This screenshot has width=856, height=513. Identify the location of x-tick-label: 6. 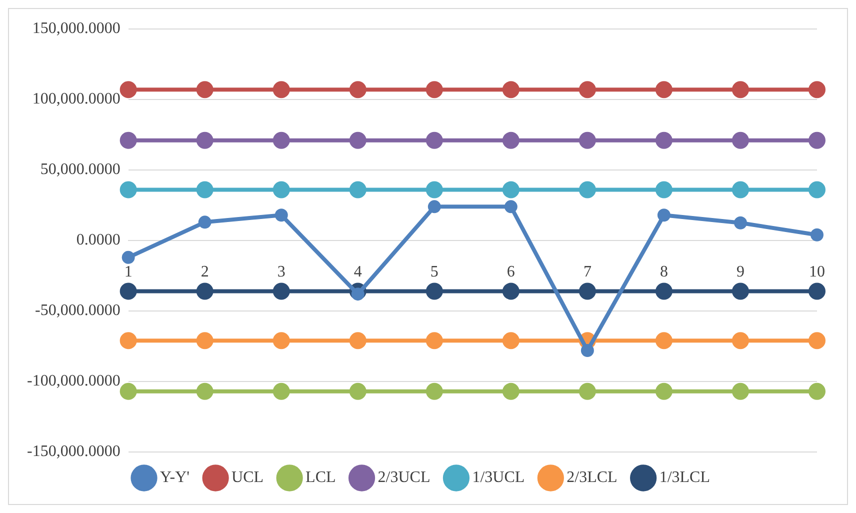
(510, 271).